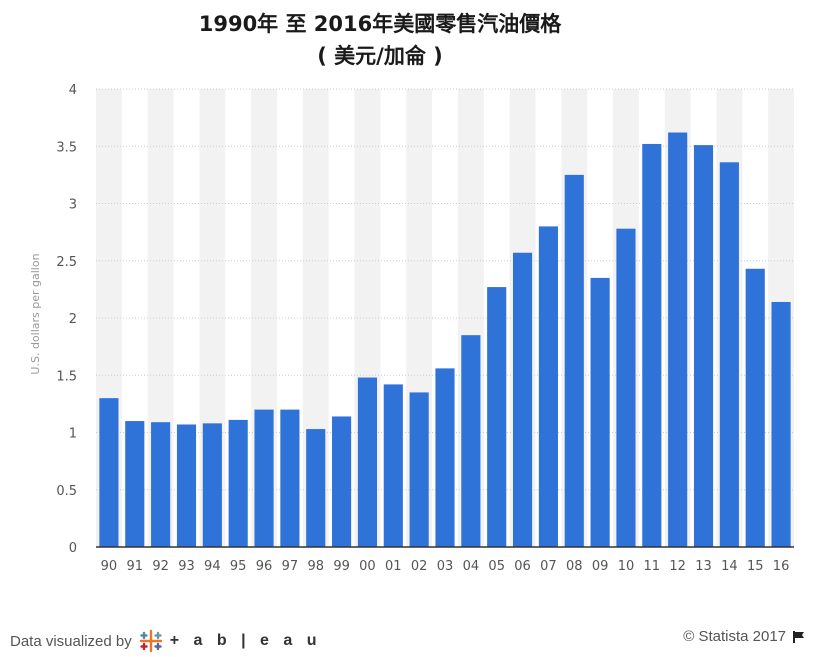 Image resolution: width=820 pixels, height=657 pixels. What do you see at coordinates (496, 566) in the screenshot?
I see `x-tick-label: 05` at bounding box center [496, 566].